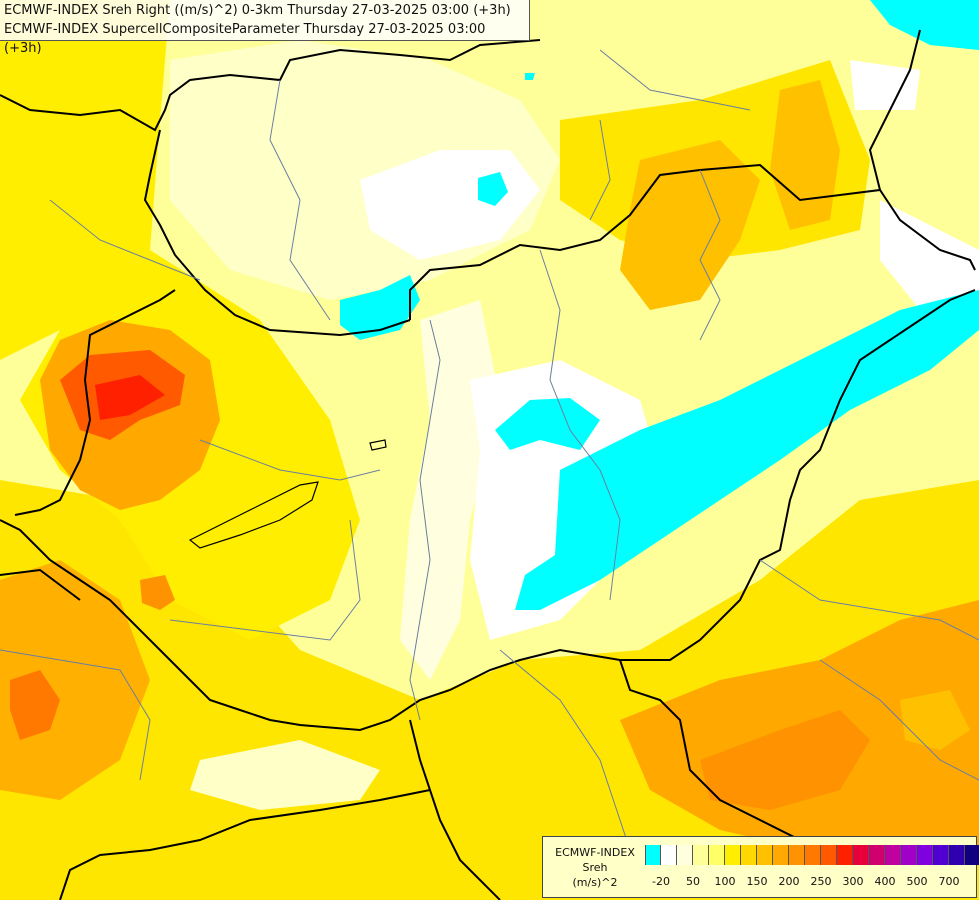 The image size is (979, 900). What do you see at coordinates (493, 189) in the screenshot?
I see `cyan-small-north` at bounding box center [493, 189].